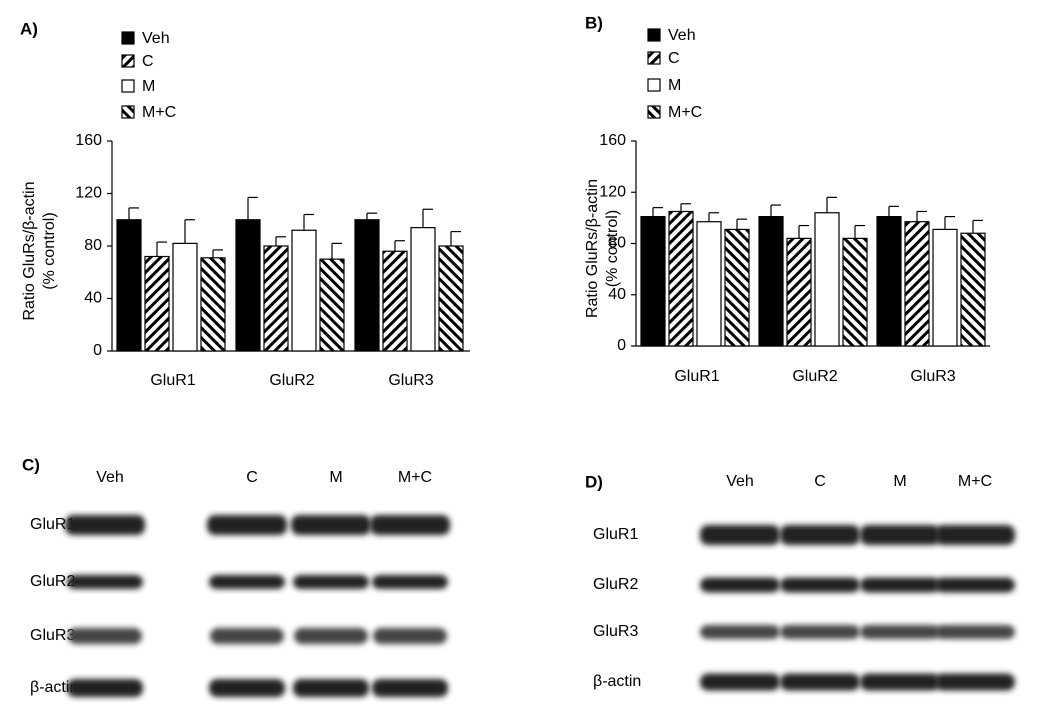  Describe the element at coordinates (110, 477) in the screenshot. I see `lane-label: Veh` at that location.